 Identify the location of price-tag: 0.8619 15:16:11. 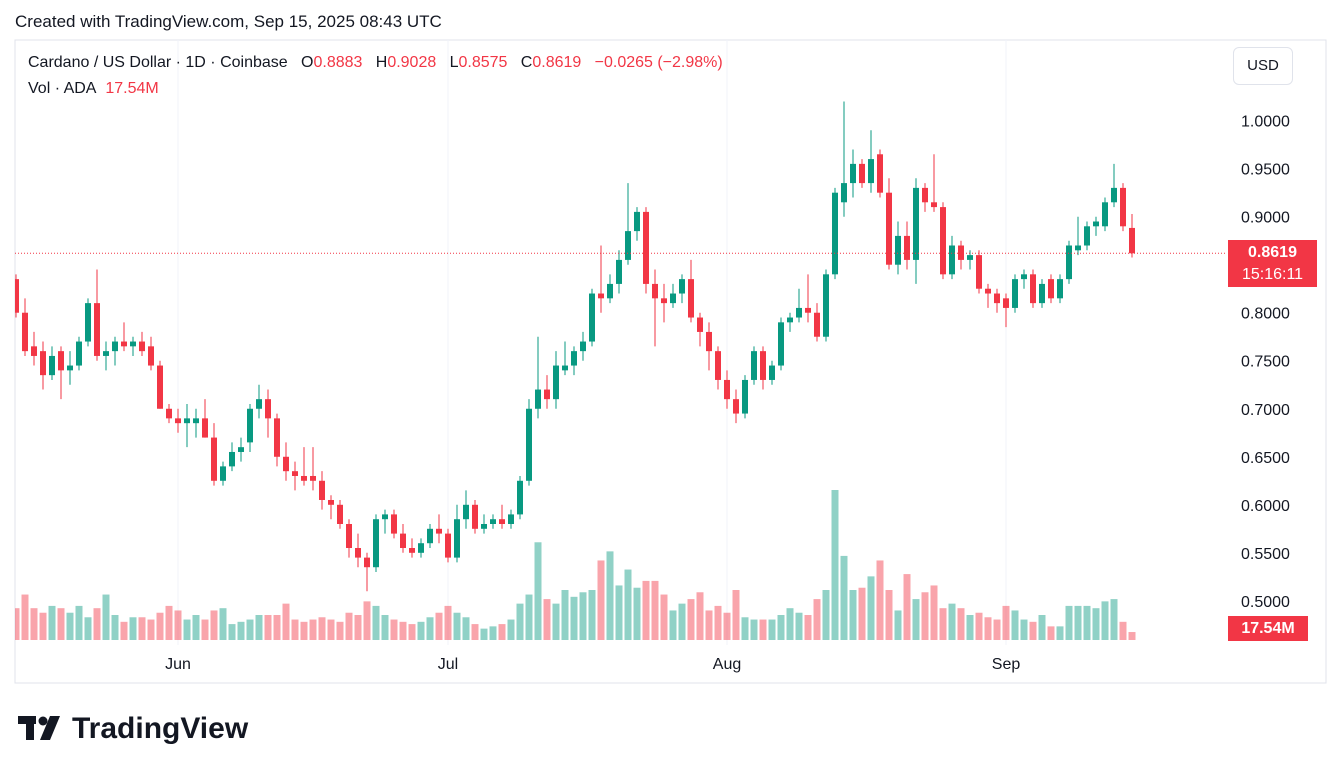
(1272, 263).